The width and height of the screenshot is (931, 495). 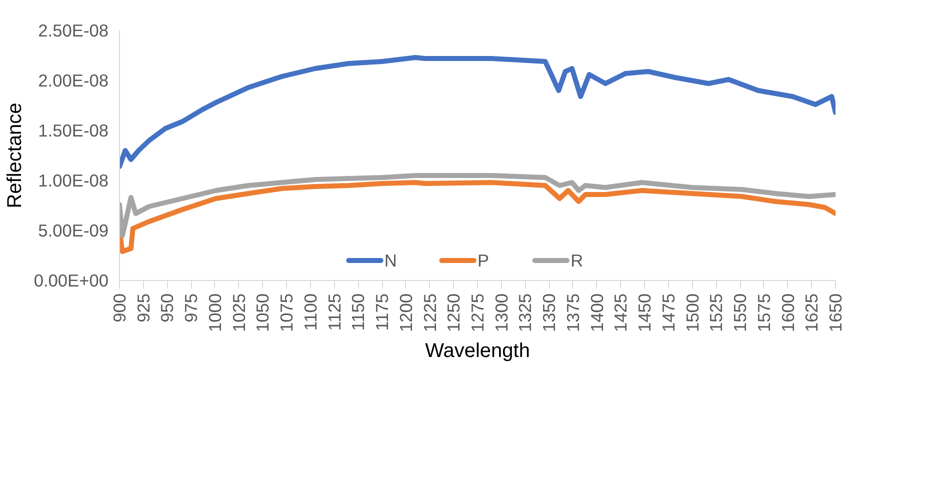 What do you see at coordinates (644, 312) in the screenshot?
I see `x-tick-label: 1450` at bounding box center [644, 312].